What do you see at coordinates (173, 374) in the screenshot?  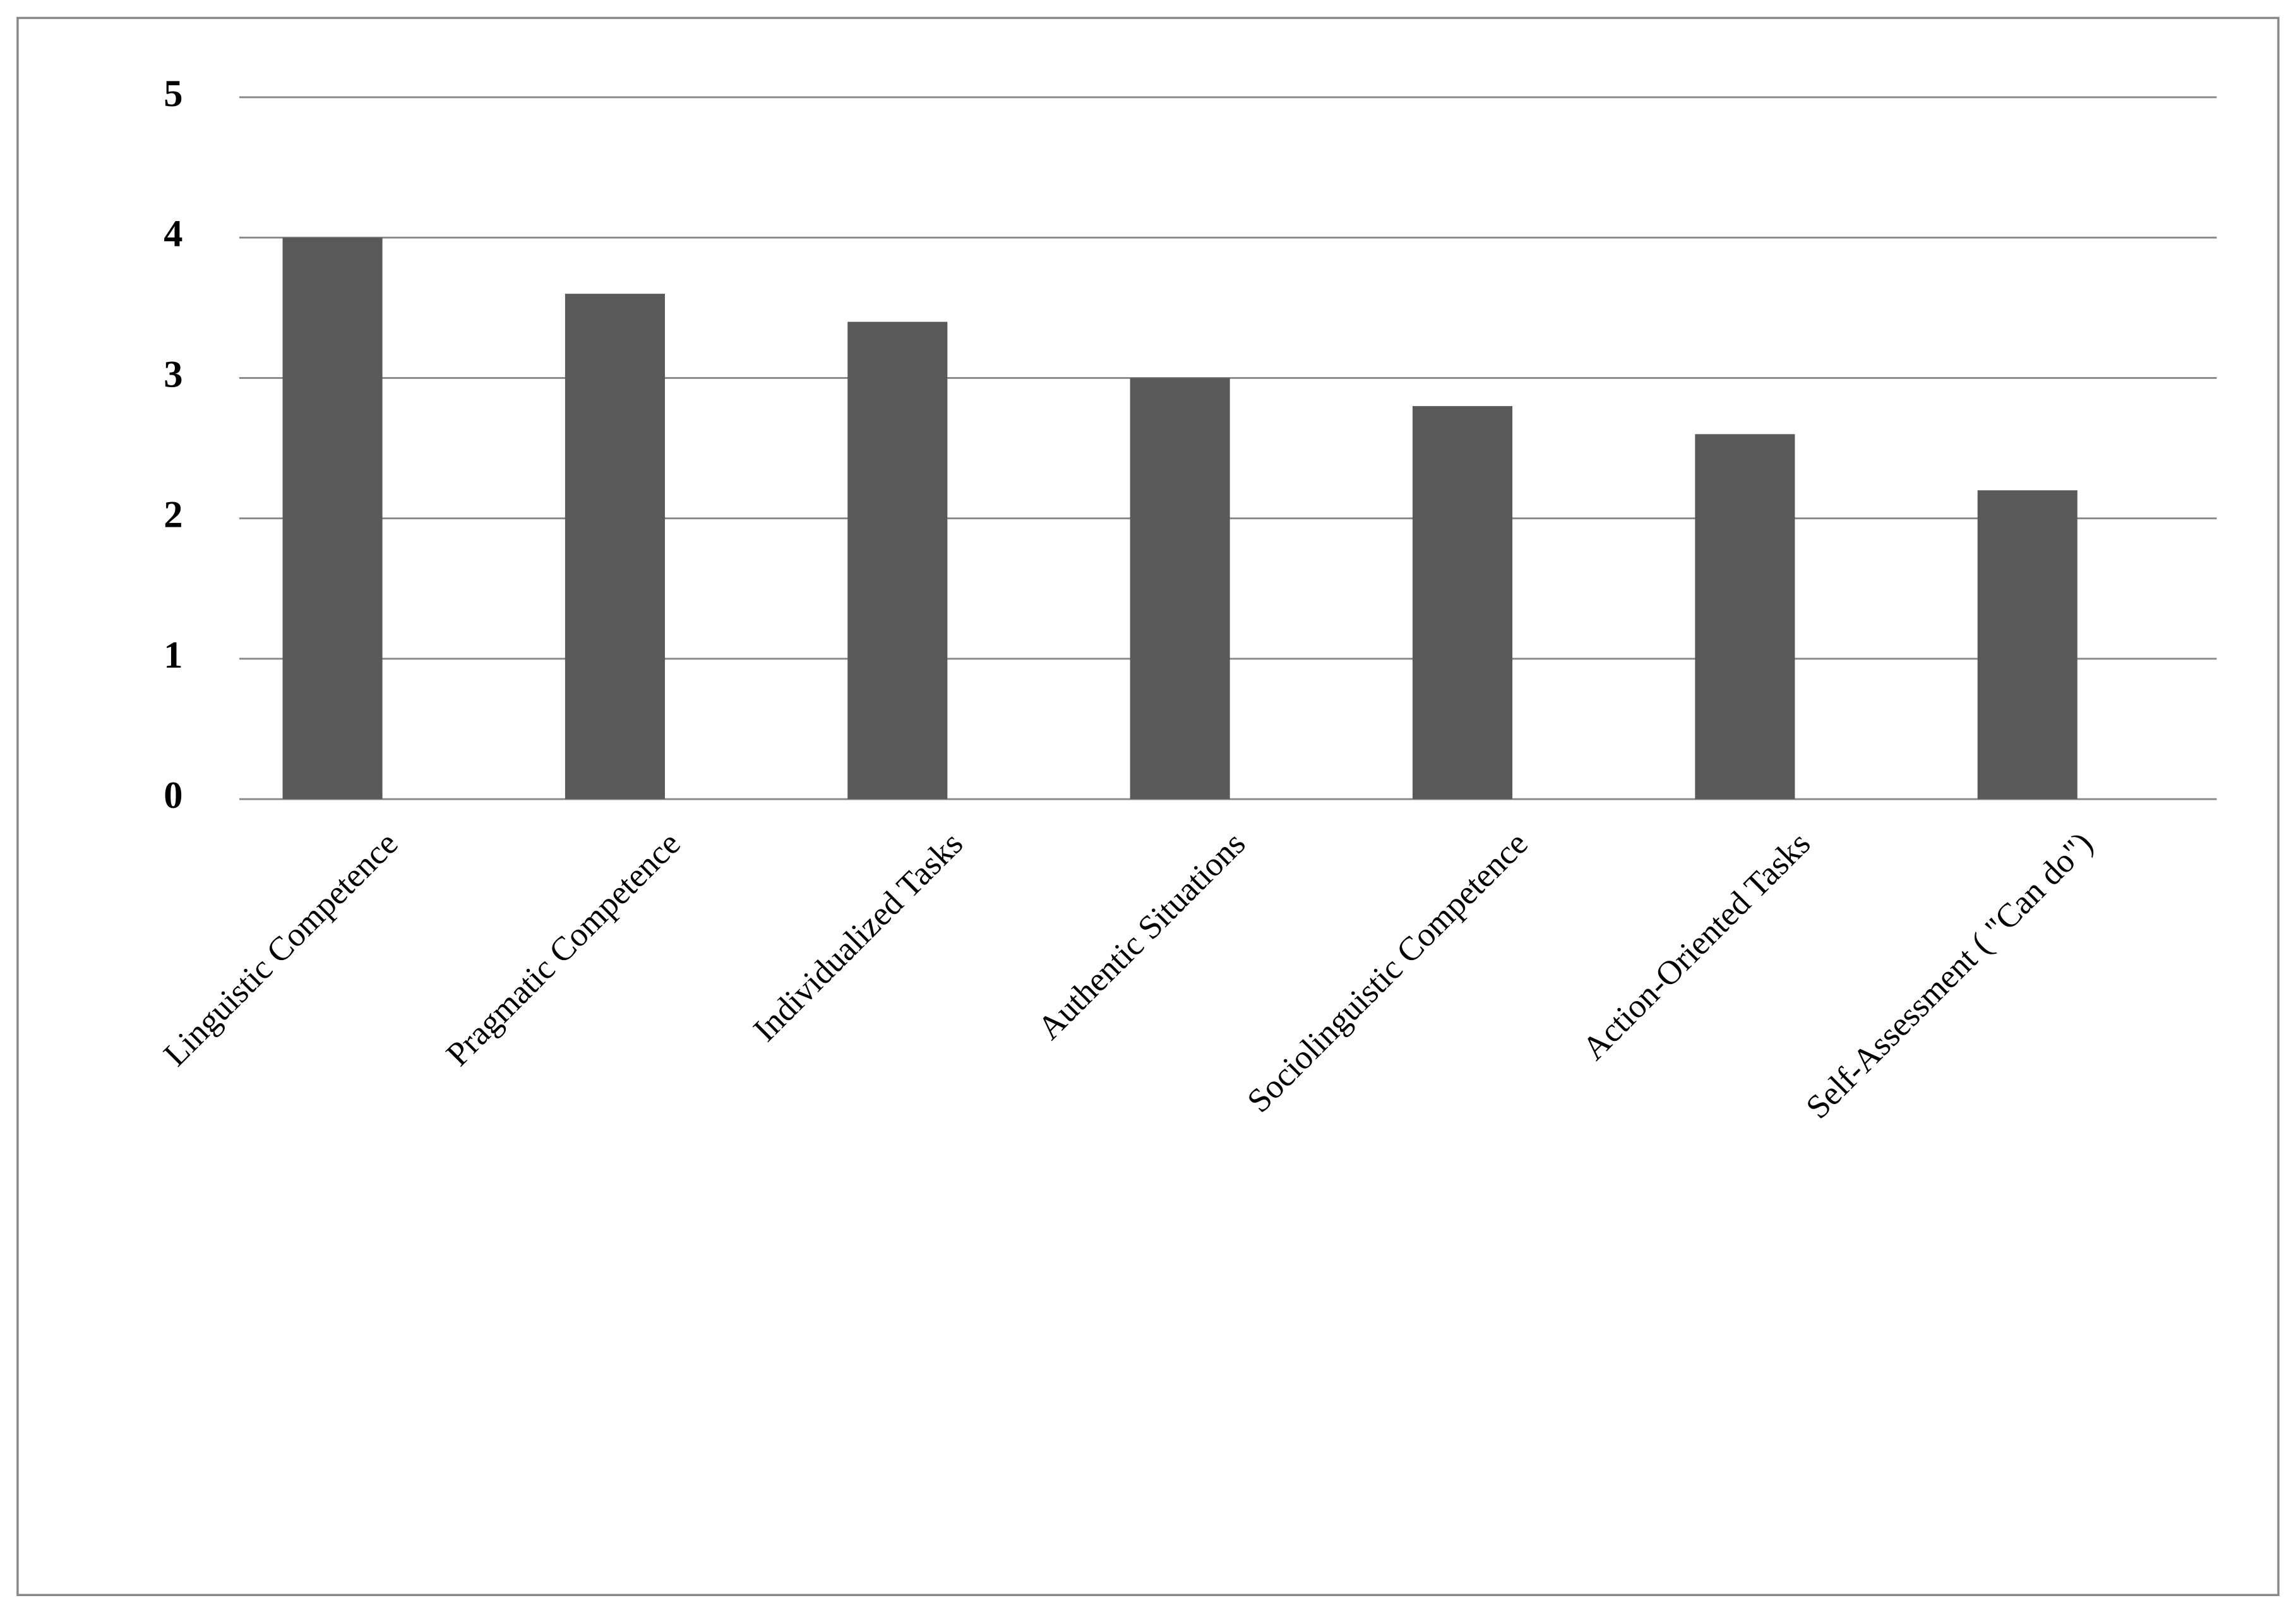 I see `y-tick-label: 3` at bounding box center [173, 374].